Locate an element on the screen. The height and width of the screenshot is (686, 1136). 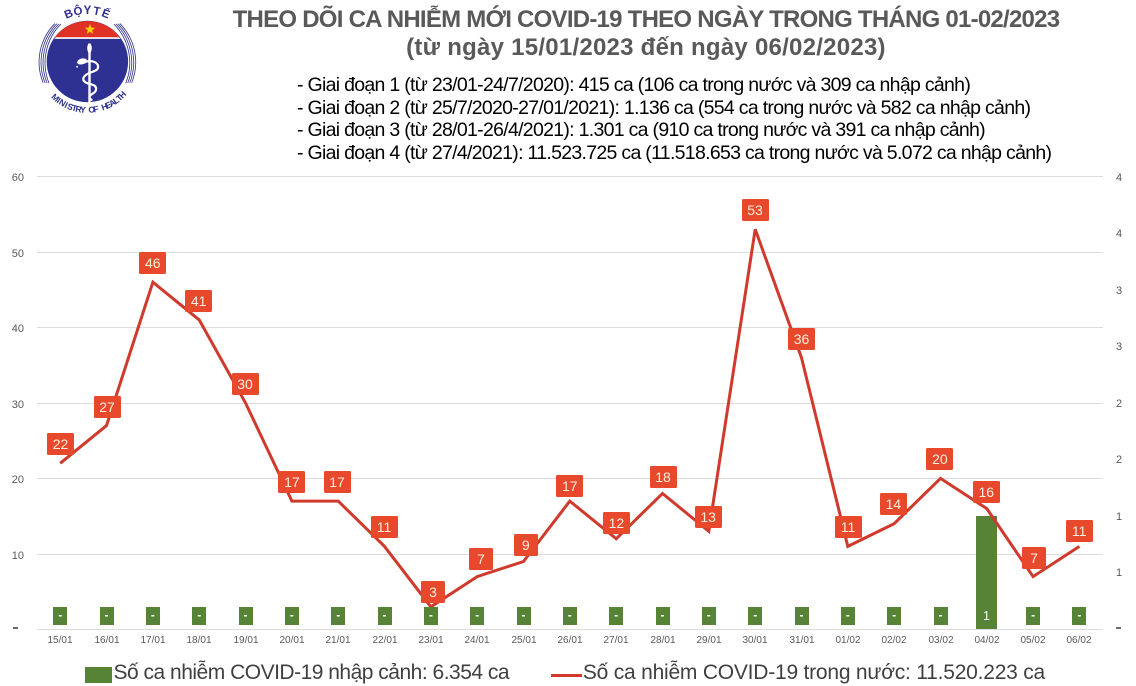
svg-text: N is located at coordinates (62, 103).